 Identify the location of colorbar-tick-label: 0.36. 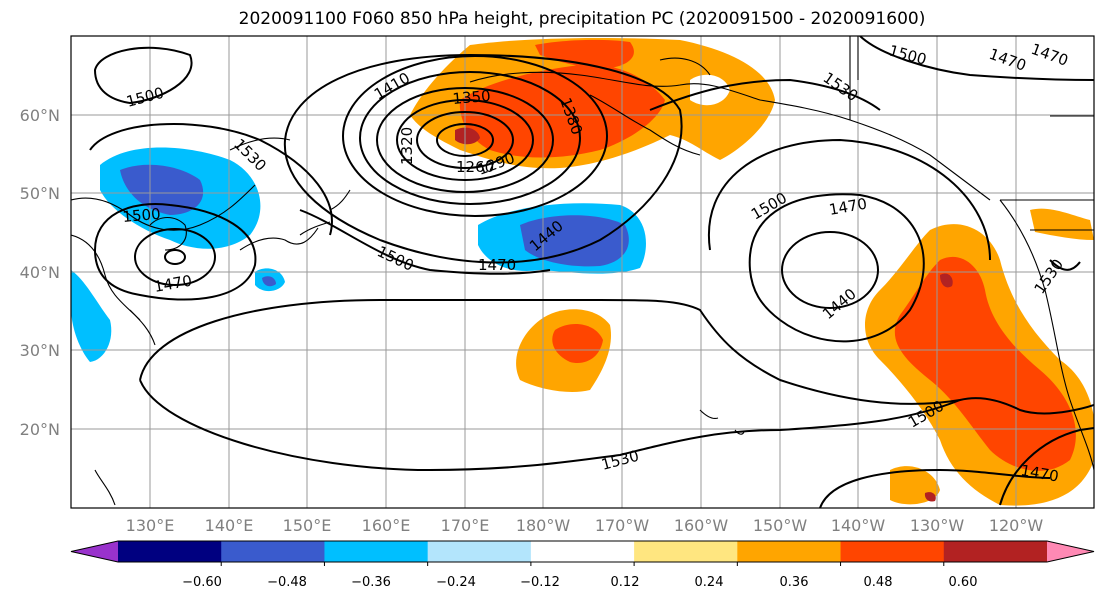
(794, 582).